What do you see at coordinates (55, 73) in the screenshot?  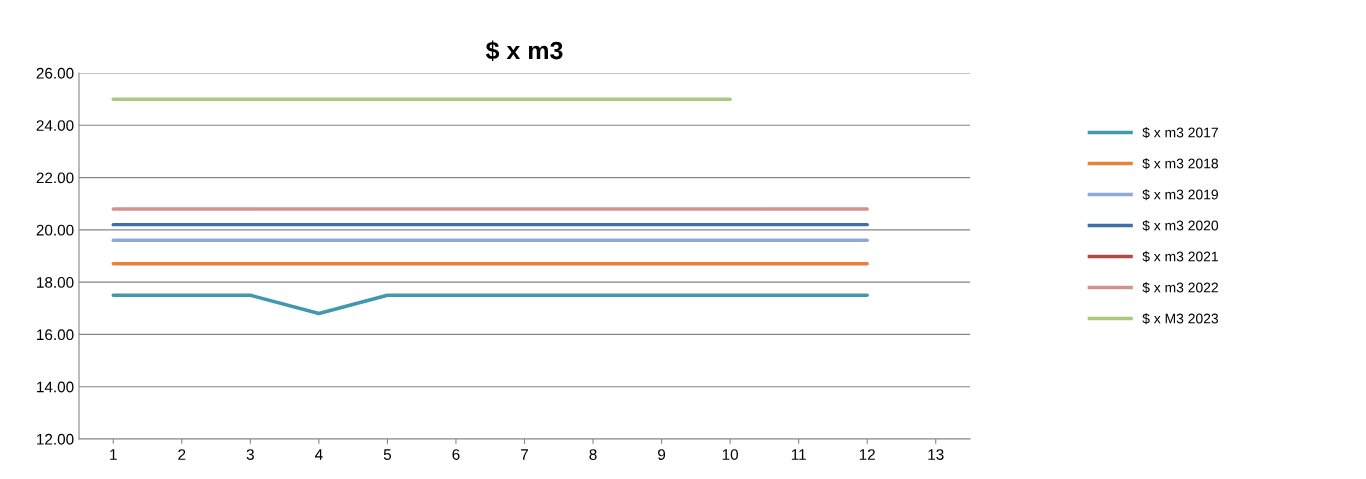 I see `y-tick-label: 26.00` at bounding box center [55, 73].